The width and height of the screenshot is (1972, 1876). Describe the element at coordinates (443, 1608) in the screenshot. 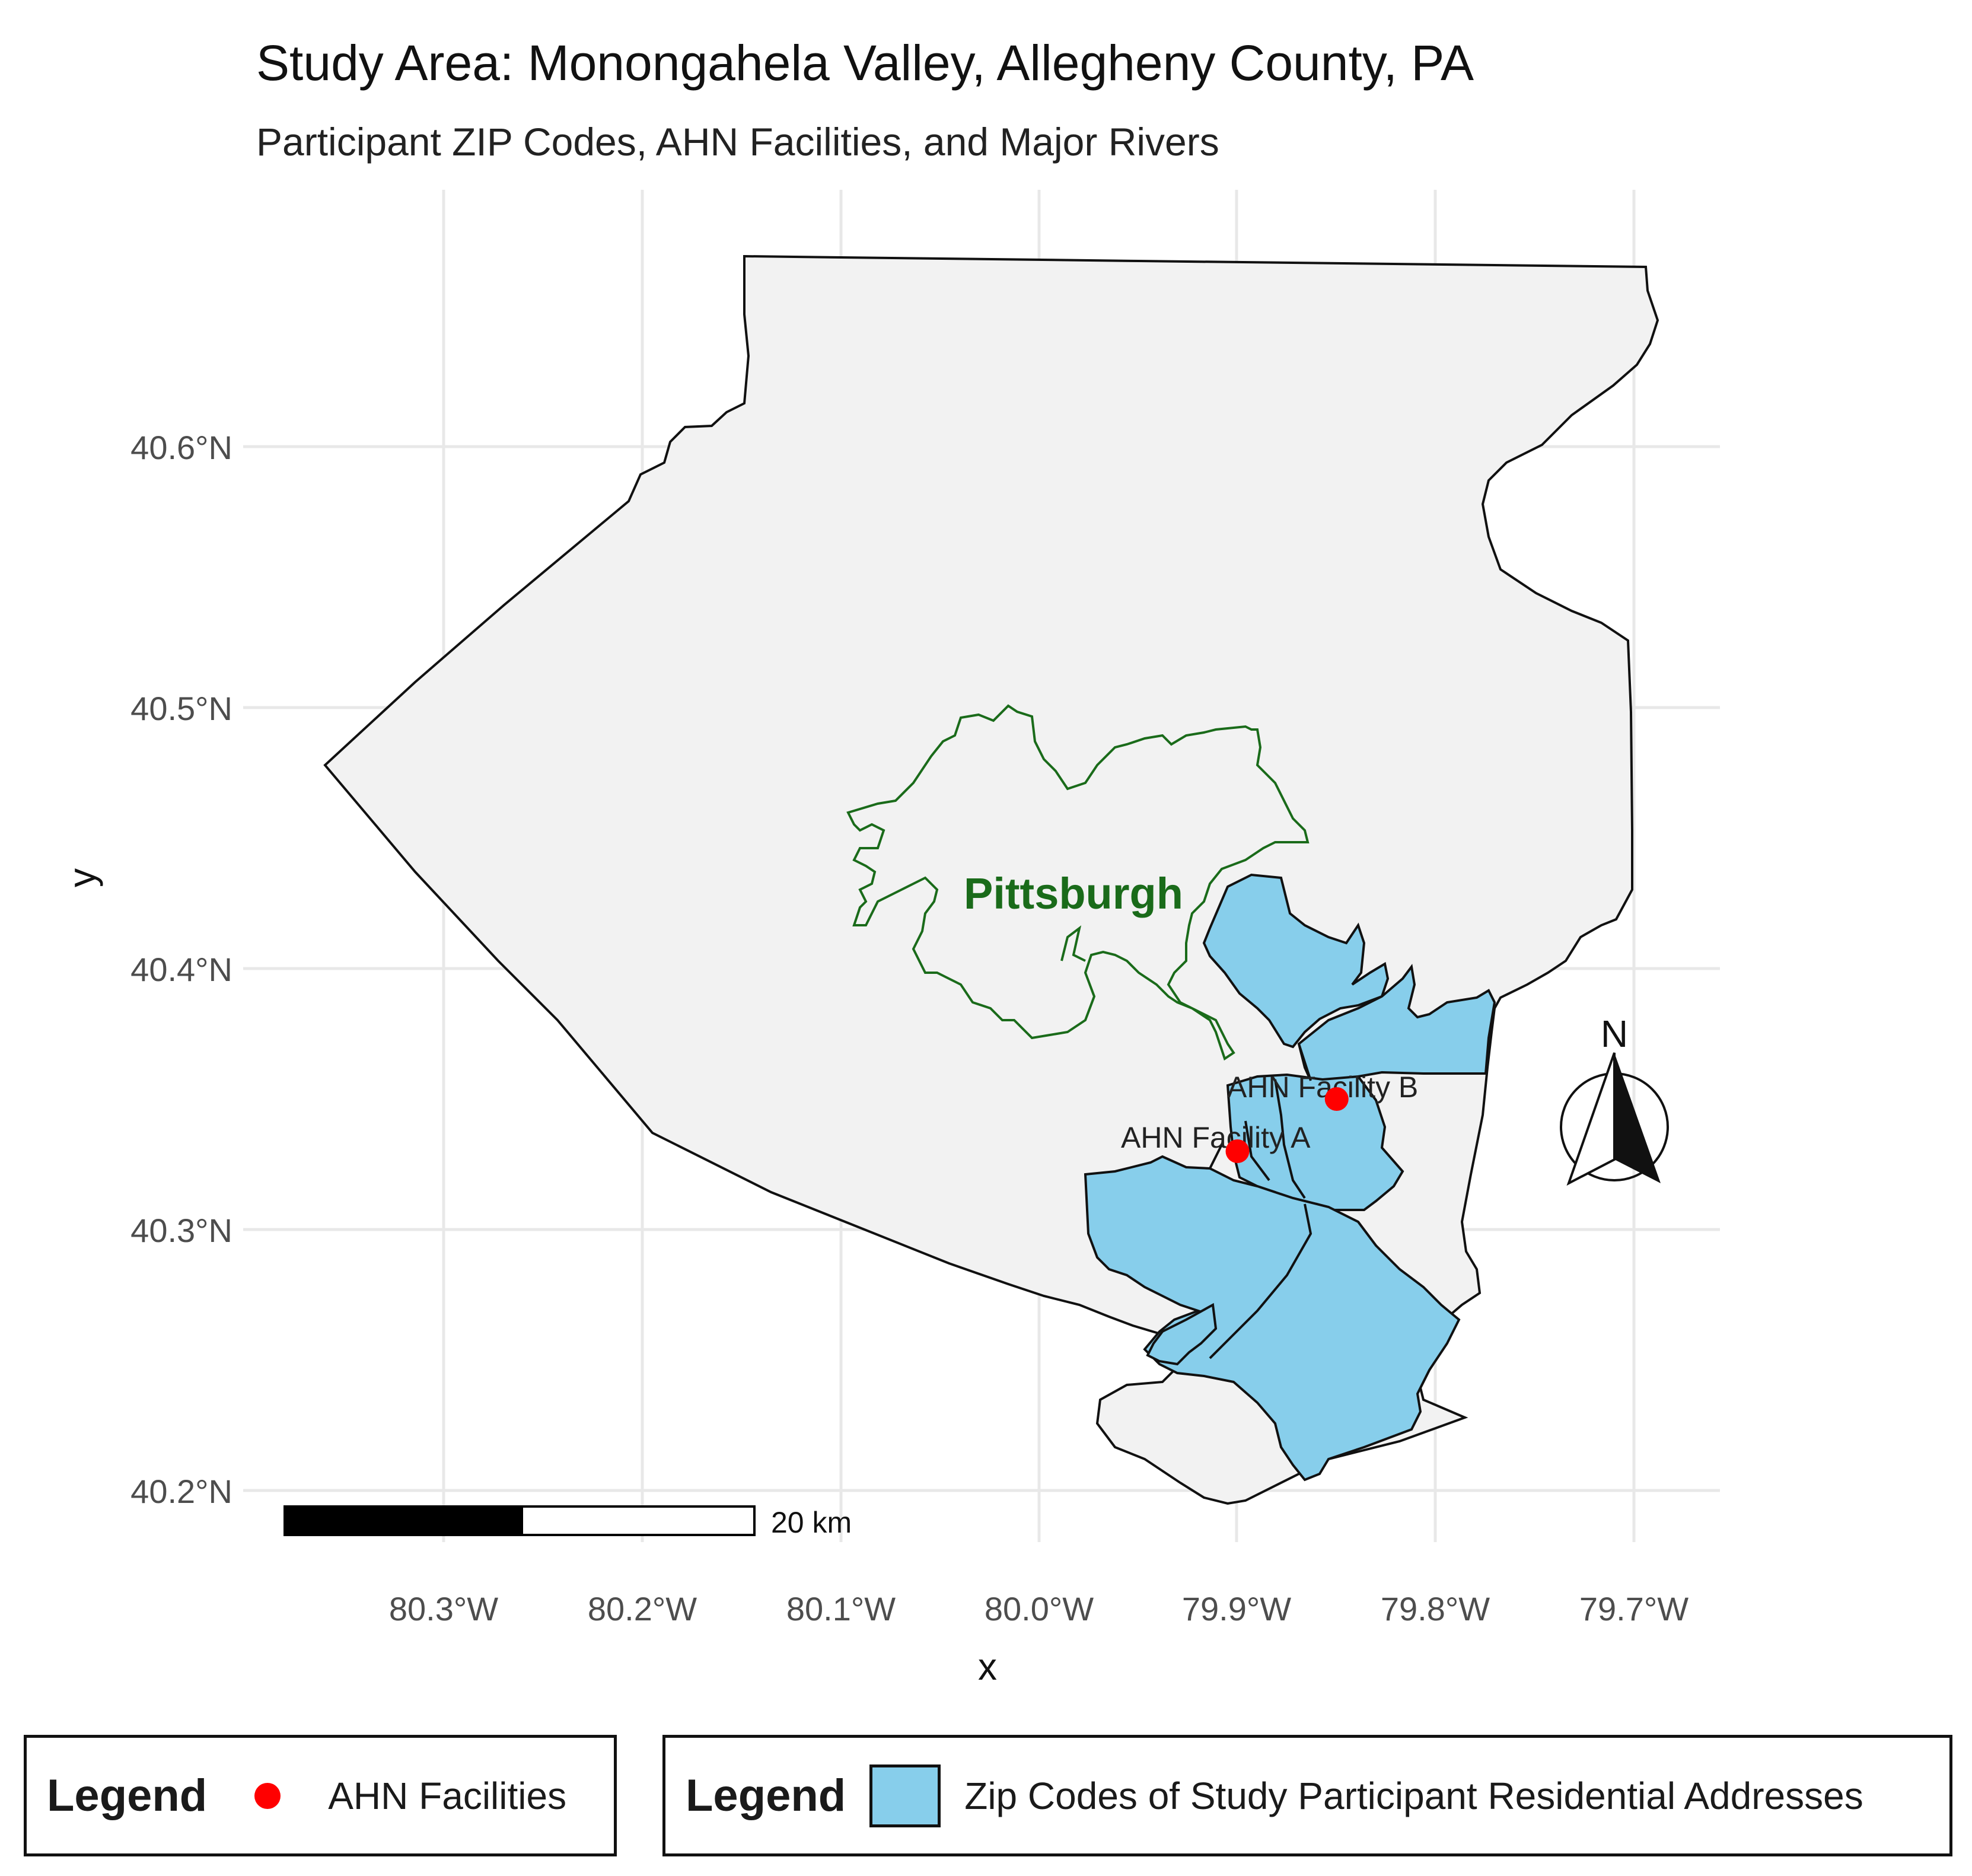

I see `x-tick-80.3: 80.3°W` at that location.